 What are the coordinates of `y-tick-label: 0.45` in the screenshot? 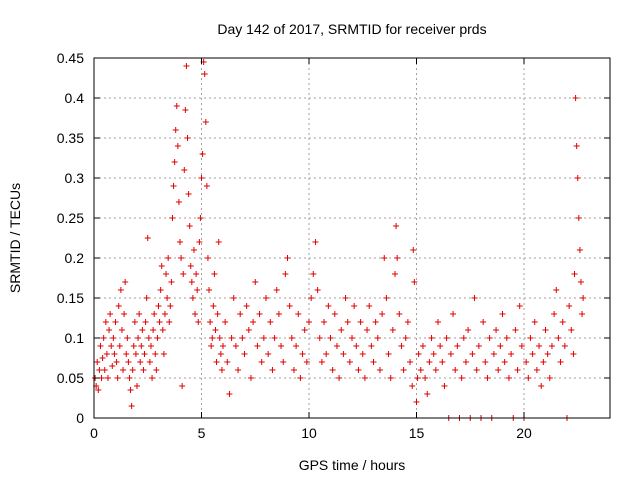 It's located at (70, 58).